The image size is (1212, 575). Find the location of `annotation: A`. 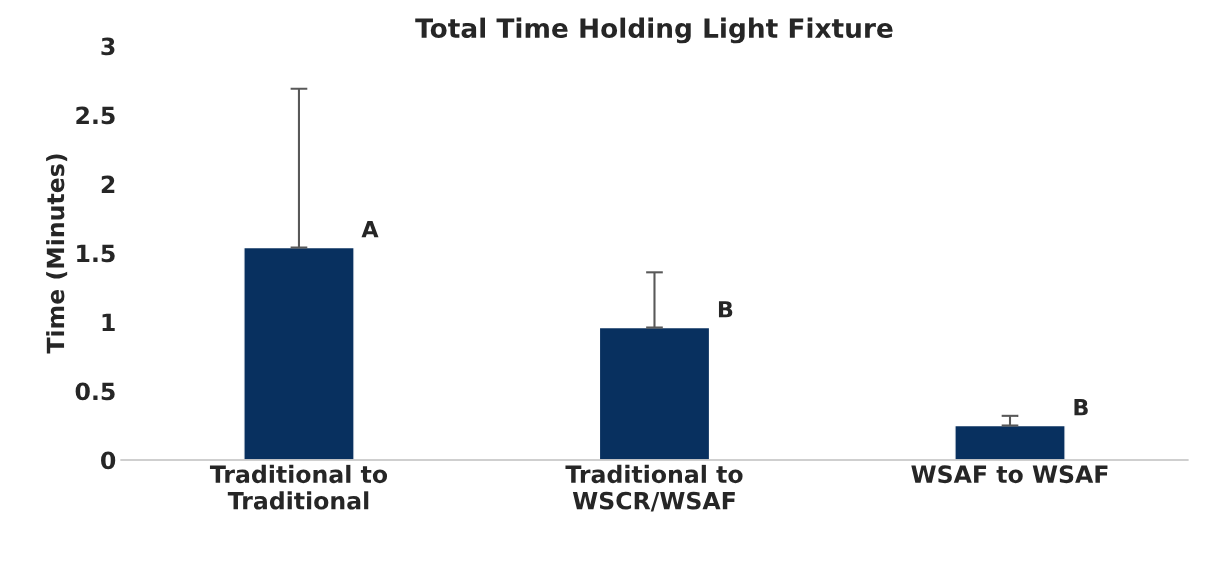

annotation: A is located at coordinates (370, 229).